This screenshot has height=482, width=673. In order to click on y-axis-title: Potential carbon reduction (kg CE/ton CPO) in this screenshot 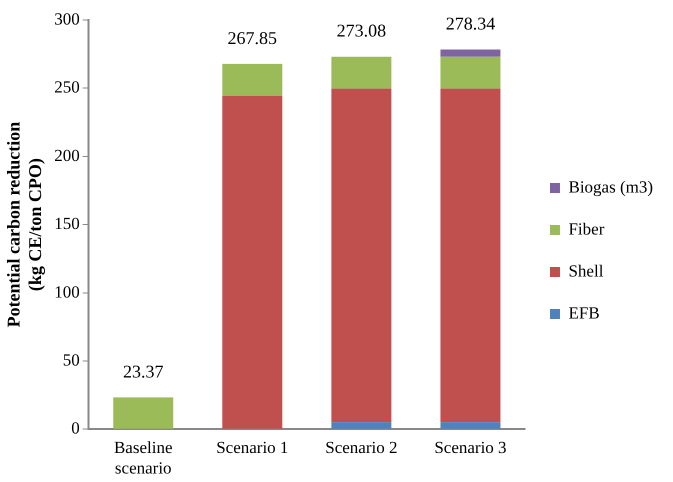, I will do `click(24, 225)`.